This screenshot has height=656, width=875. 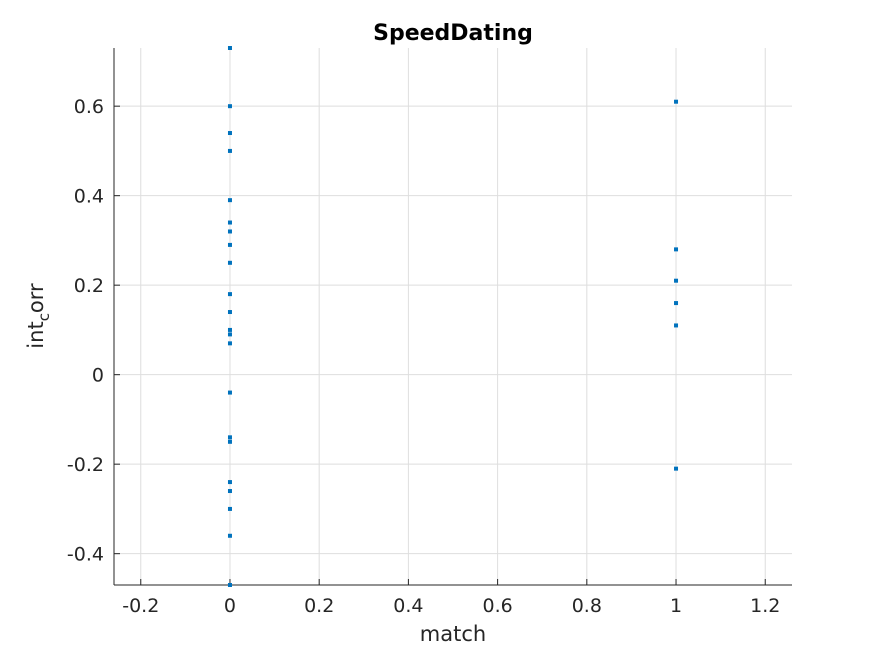 I want to click on x-tick-label: 0.6, so click(x=497, y=606).